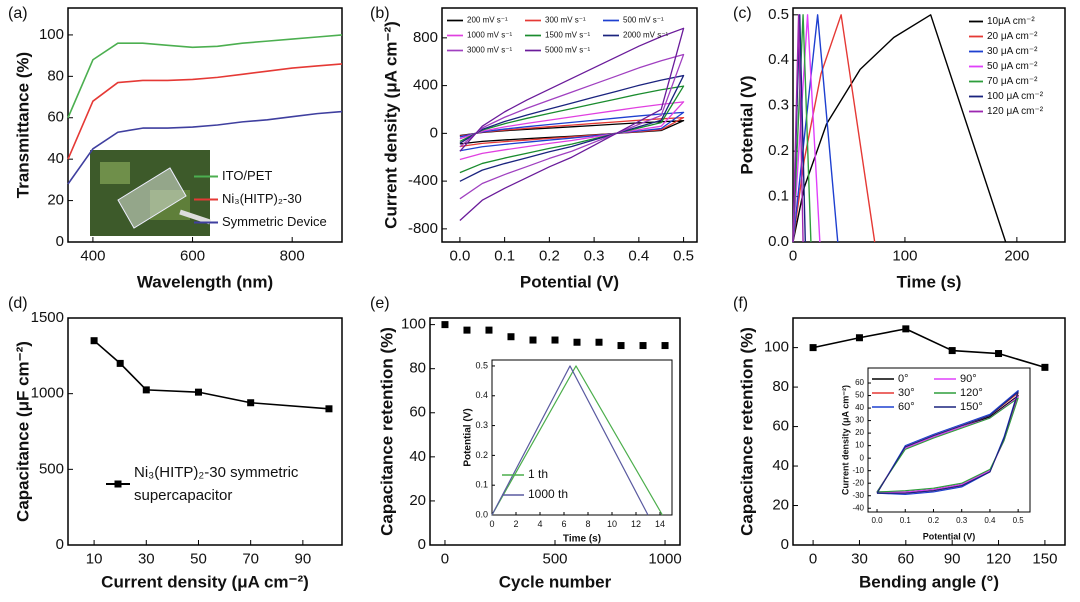  I want to click on y-tick-label: 1500, so click(47, 317).